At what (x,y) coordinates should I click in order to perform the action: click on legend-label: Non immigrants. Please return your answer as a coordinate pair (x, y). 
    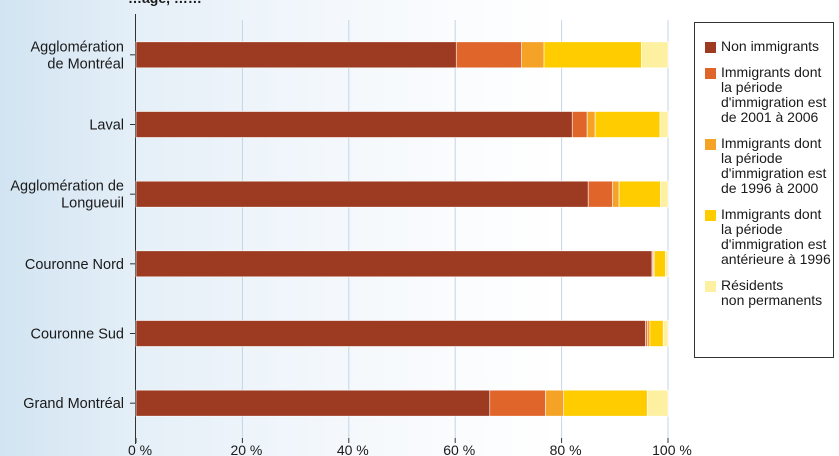
    Looking at the image, I should click on (770, 46).